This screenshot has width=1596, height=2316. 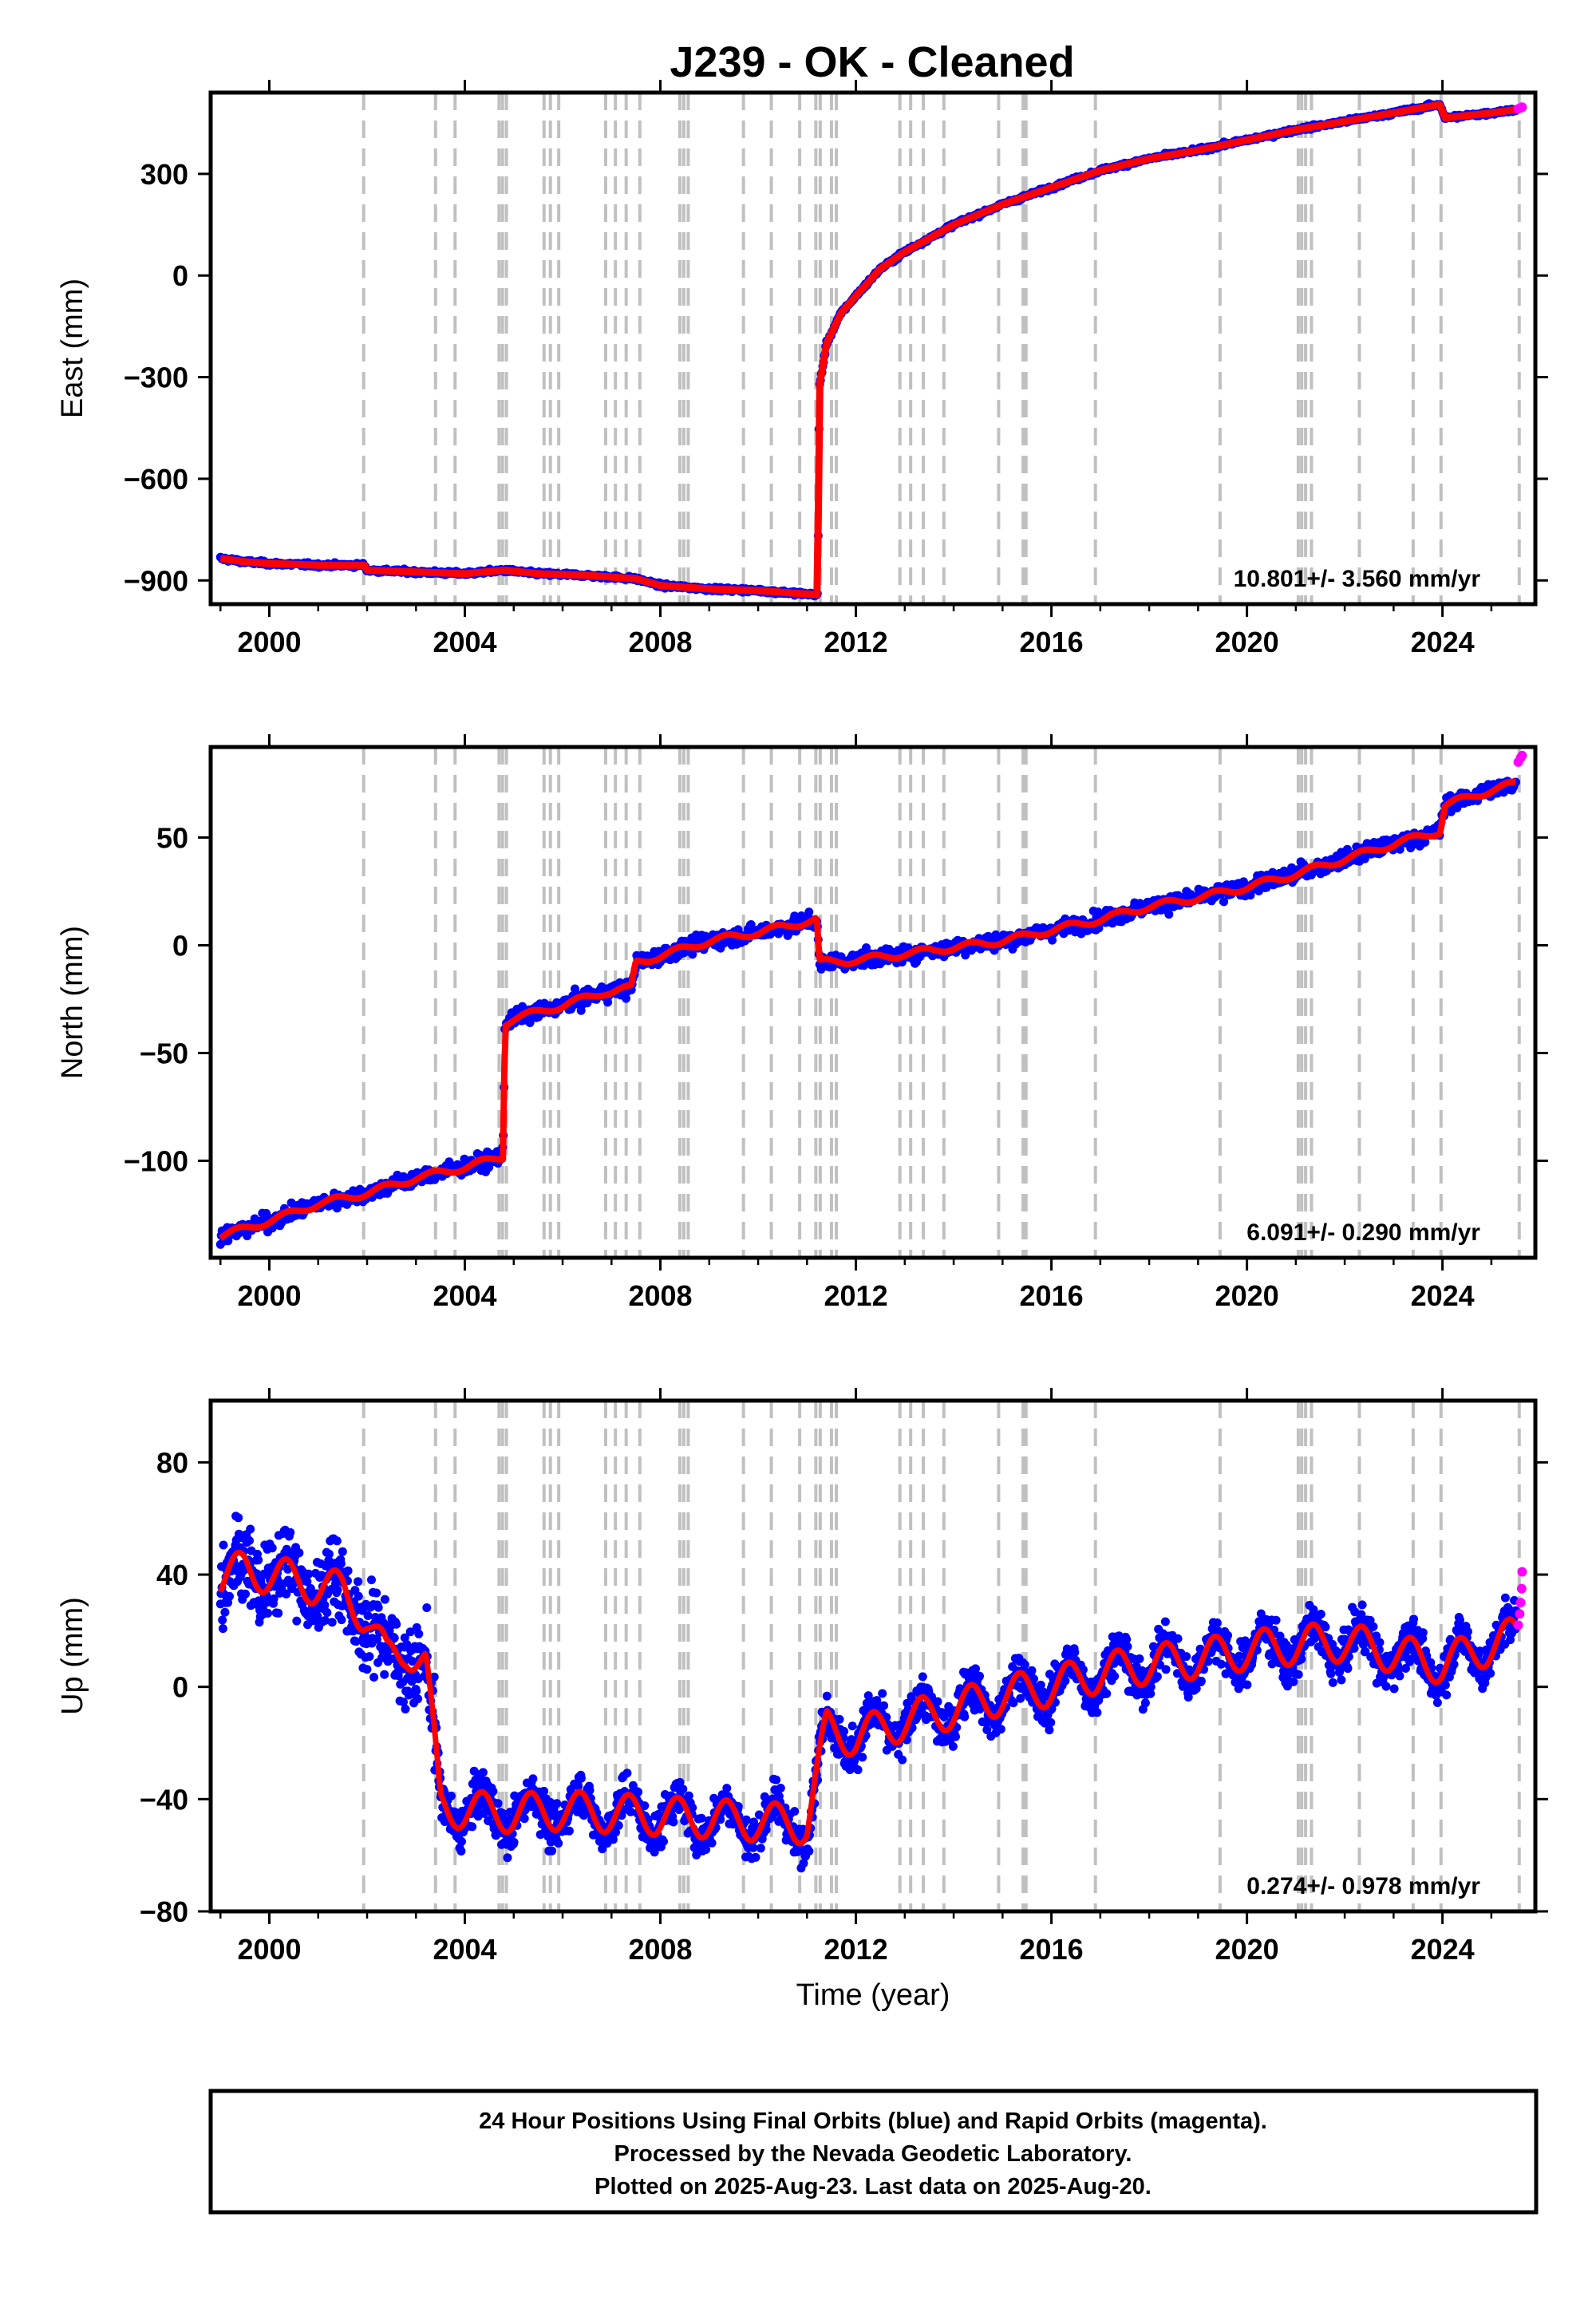 What do you see at coordinates (172, 837) in the screenshot?
I see `y-tick-label: 50` at bounding box center [172, 837].